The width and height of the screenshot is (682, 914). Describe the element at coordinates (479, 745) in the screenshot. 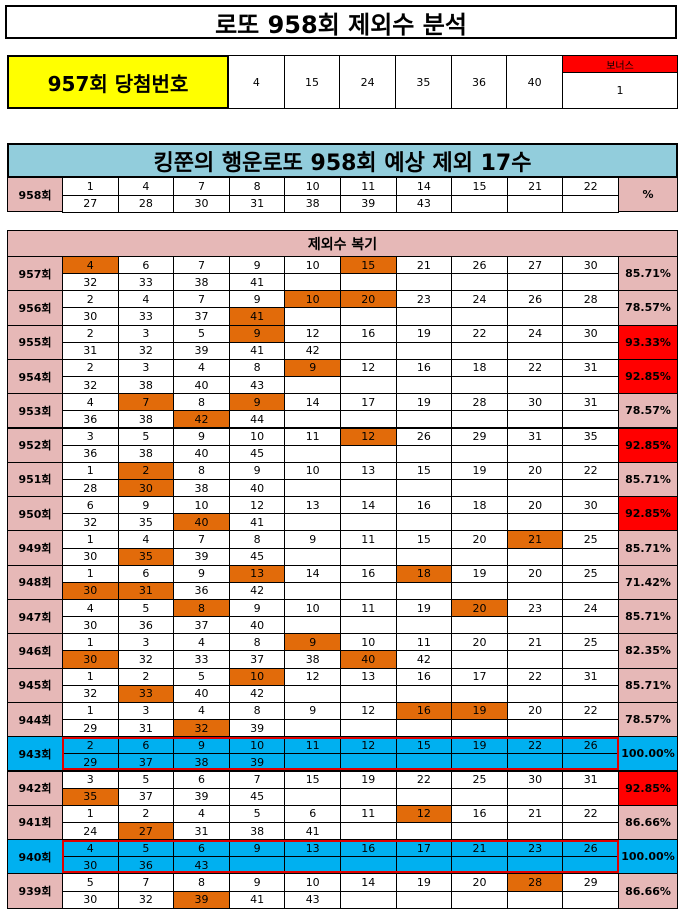

I see `row-number: 19` at that location.